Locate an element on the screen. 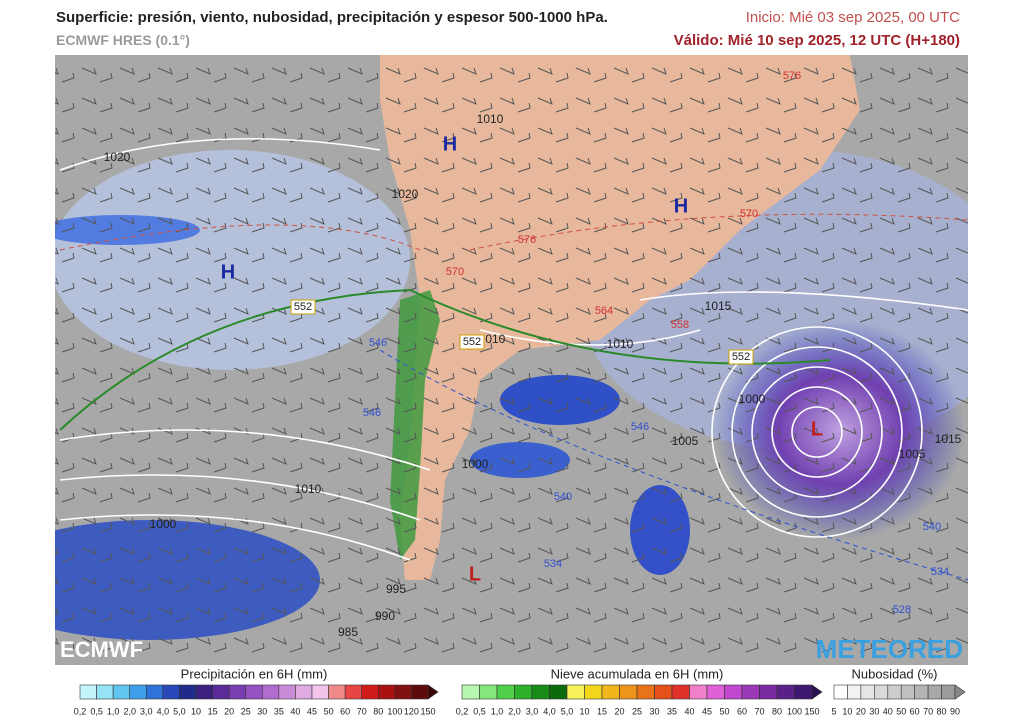 The height and width of the screenshot is (720, 1024). isobar-label: 995 is located at coordinates (396, 589).